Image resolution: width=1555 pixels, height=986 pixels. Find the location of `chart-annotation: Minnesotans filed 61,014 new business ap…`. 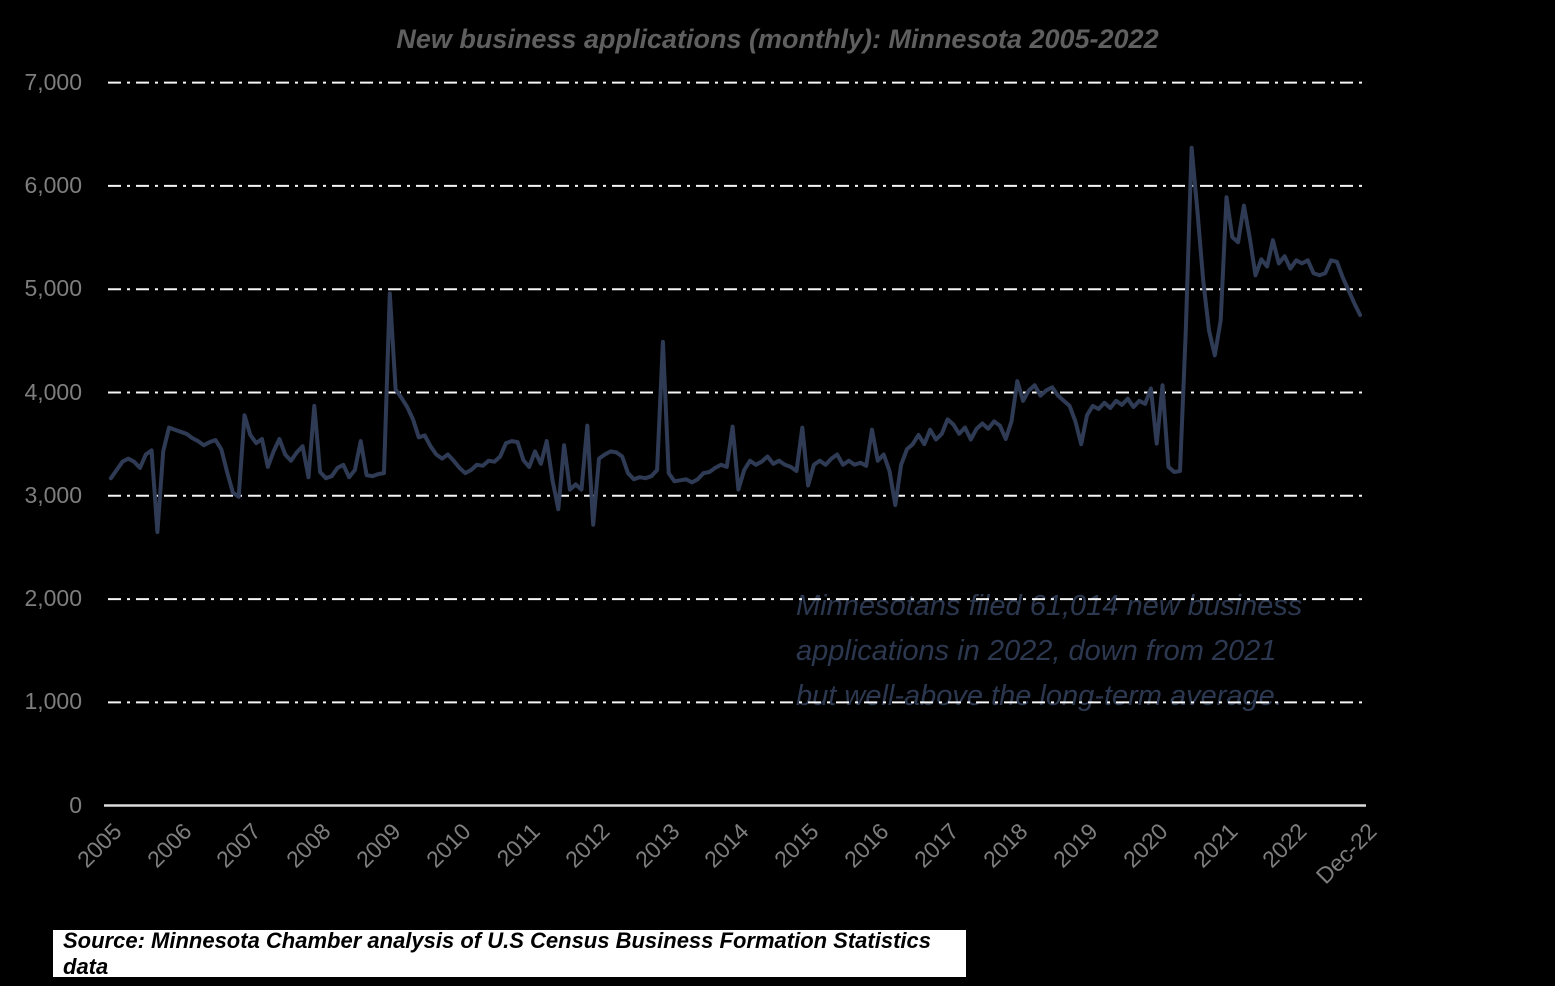

chart-annotation: Minnesotans filed 61,014 new business ap… is located at coordinates (1121, 651).